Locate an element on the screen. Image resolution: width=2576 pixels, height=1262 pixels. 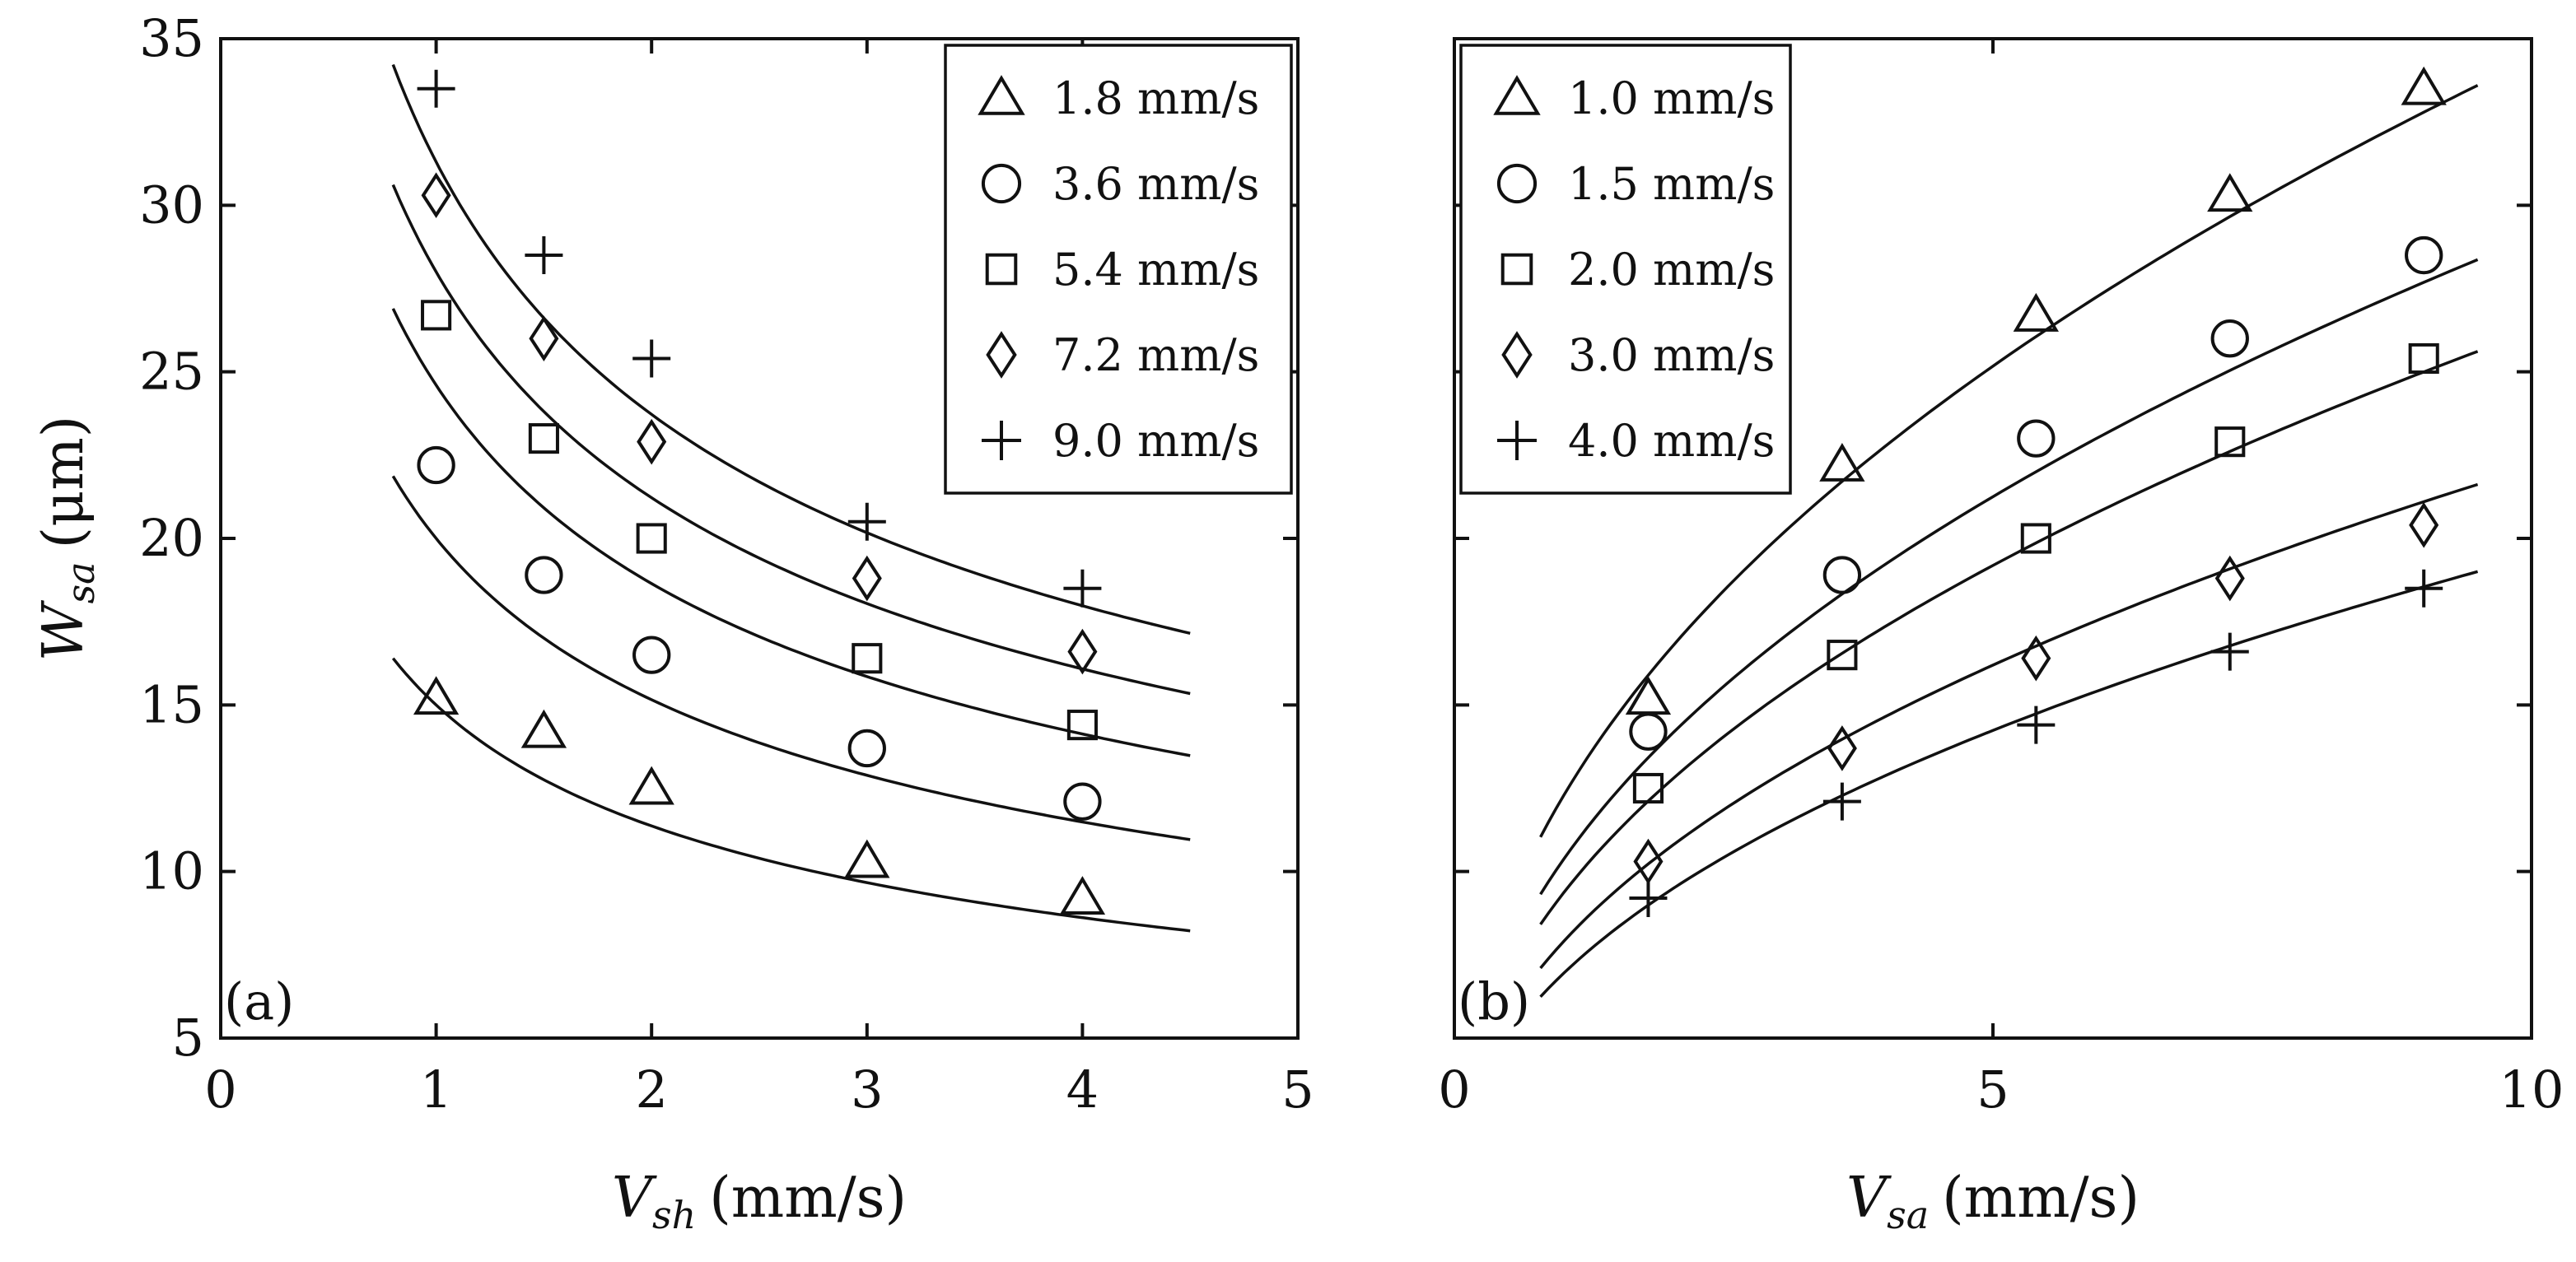
panel-a-legend: 1.8 mm/s 3.6 mm/s 5.4 mm/s 7.2 mm/s 9.0 mm/s is located at coordinates (1118, 269).